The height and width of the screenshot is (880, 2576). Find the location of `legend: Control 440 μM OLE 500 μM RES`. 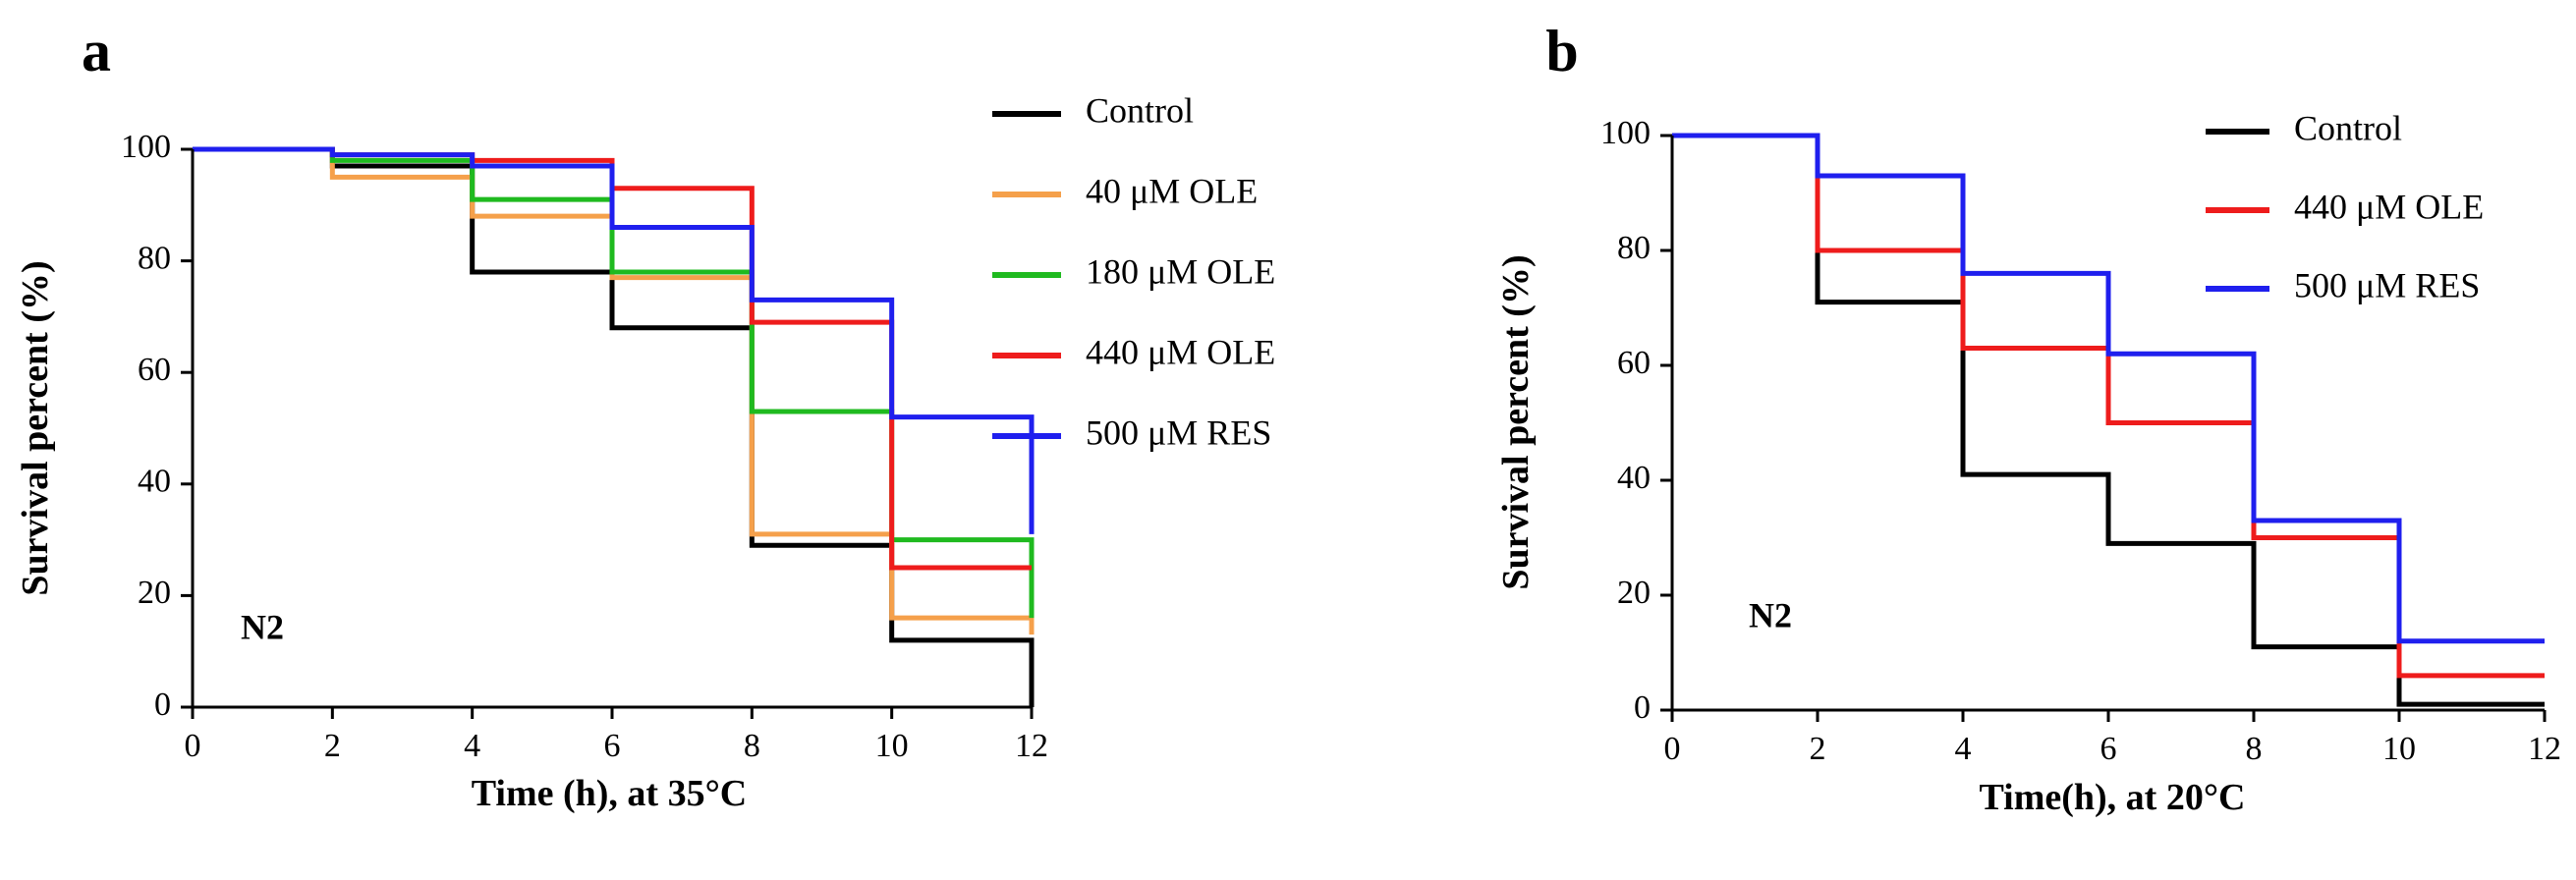

legend: Control 440 μM OLE 500 μM RES is located at coordinates (2345, 206).